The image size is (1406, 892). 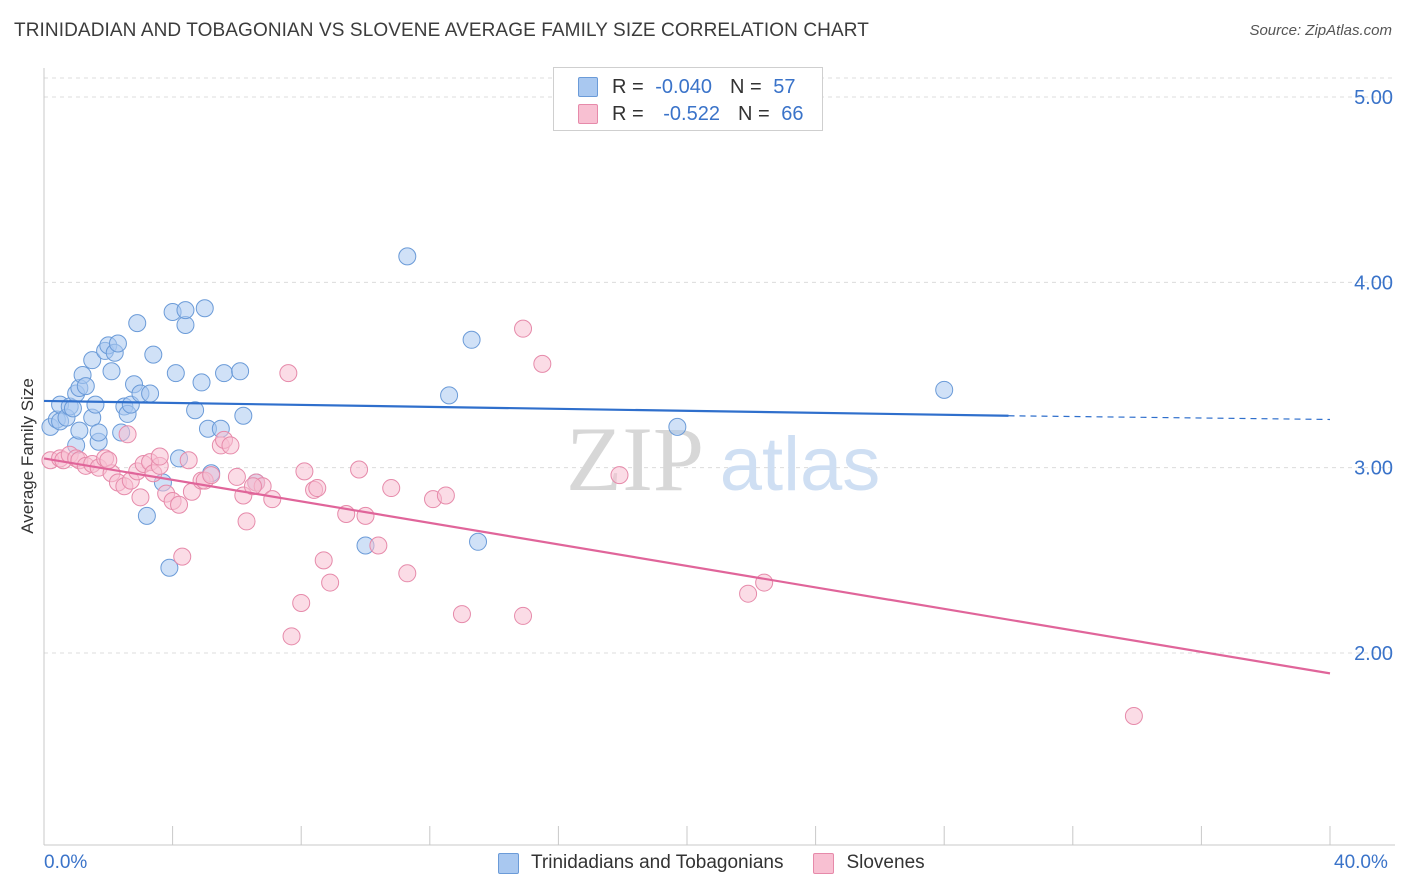 I want to click on r-value: -0.522, so click(x=691, y=113).